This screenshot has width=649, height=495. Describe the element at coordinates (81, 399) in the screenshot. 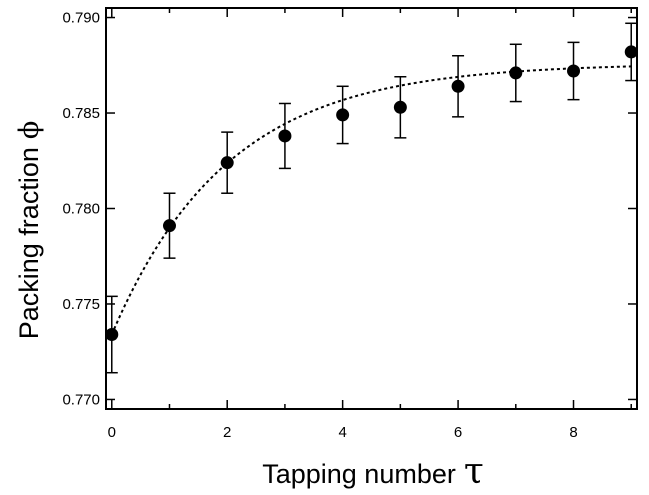

I see `y-tick-label: 0.770` at that location.